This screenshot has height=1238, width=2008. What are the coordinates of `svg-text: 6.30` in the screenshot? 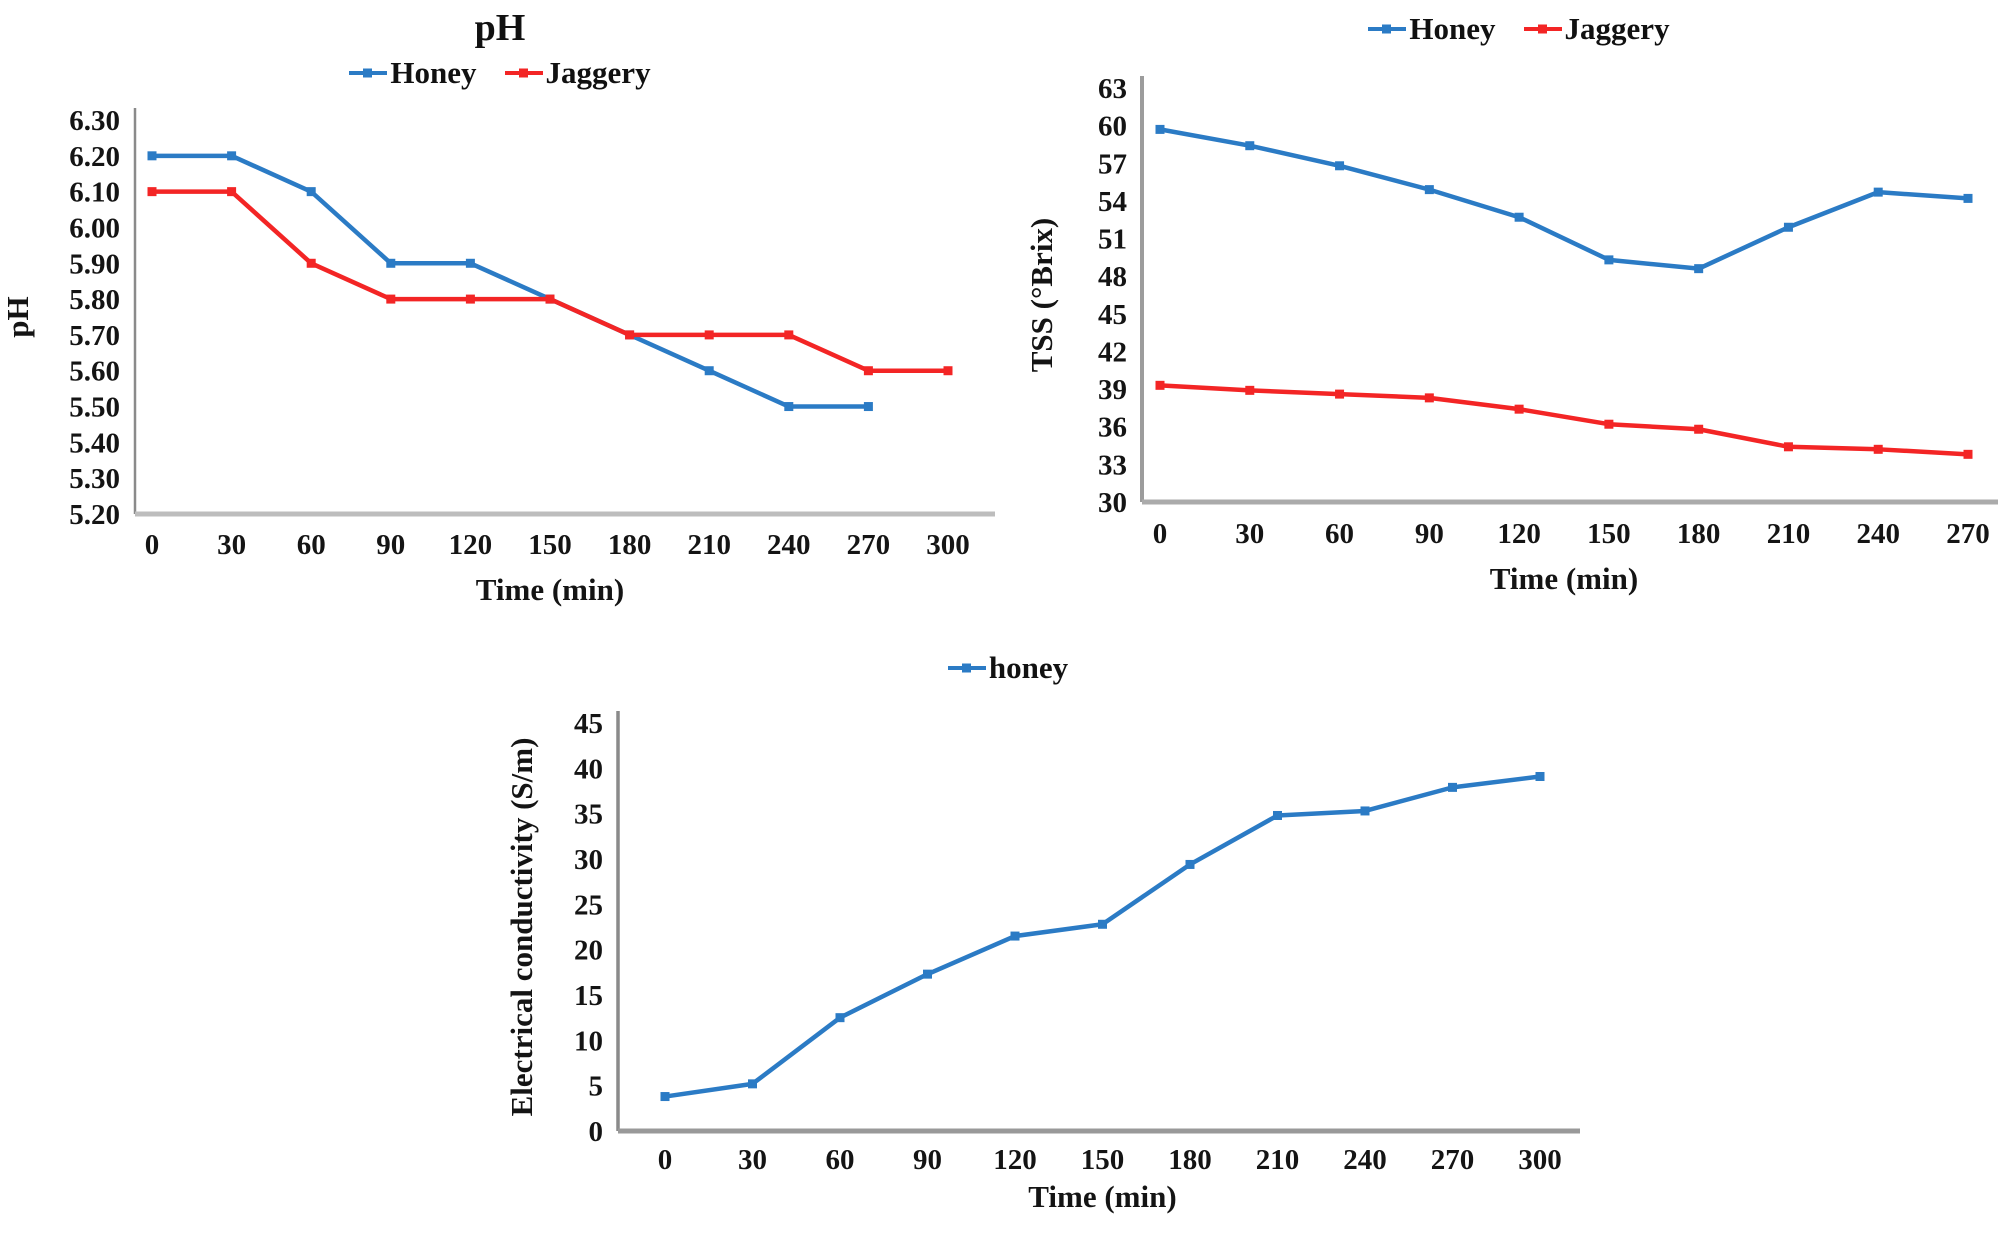 It's located at (94, 121).